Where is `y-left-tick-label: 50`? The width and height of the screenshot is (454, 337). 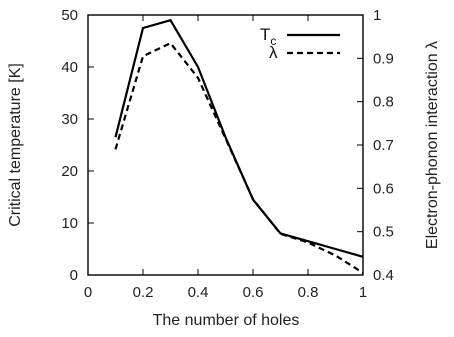
y-left-tick-label: 50 is located at coordinates (69, 15).